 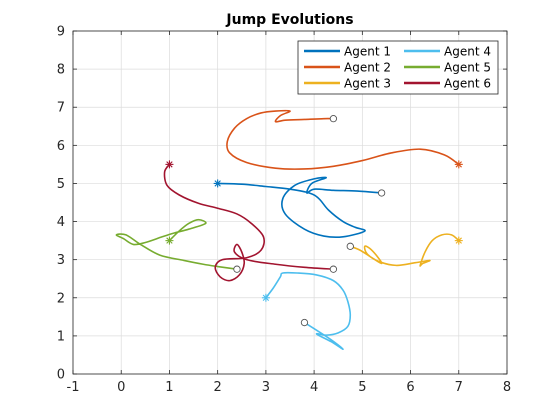 What do you see at coordinates (367, 68) in the screenshot?
I see `legend-label-agent-2: Agent 2` at bounding box center [367, 68].